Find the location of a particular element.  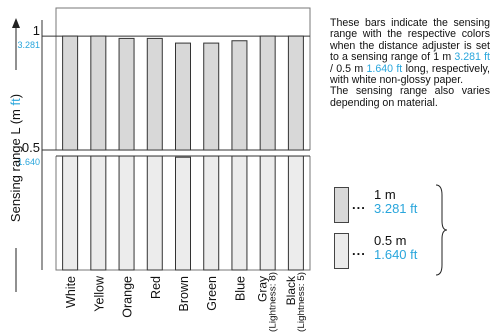

x-tick-label-1: Yellow is located at coordinates (99, 293).